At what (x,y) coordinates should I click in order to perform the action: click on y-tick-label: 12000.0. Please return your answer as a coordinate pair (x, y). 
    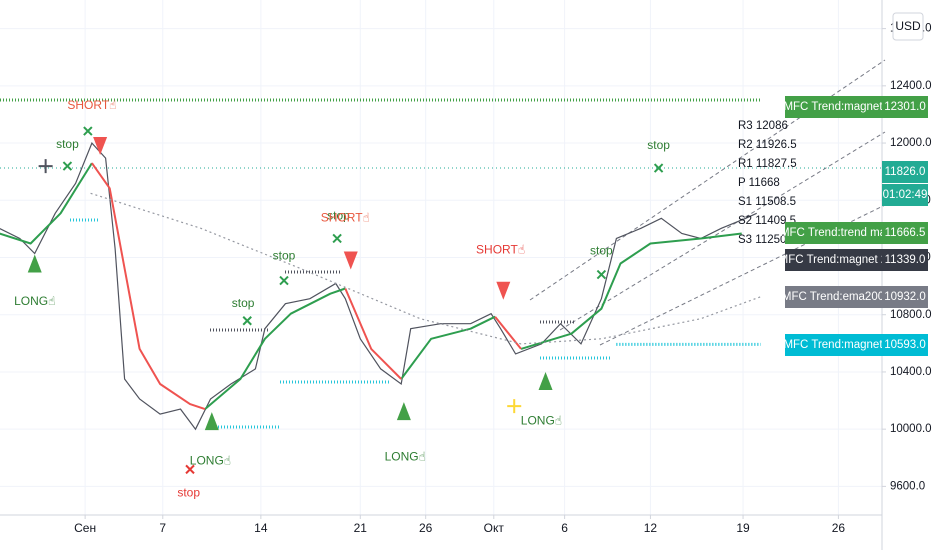
    Looking at the image, I should click on (911, 143).